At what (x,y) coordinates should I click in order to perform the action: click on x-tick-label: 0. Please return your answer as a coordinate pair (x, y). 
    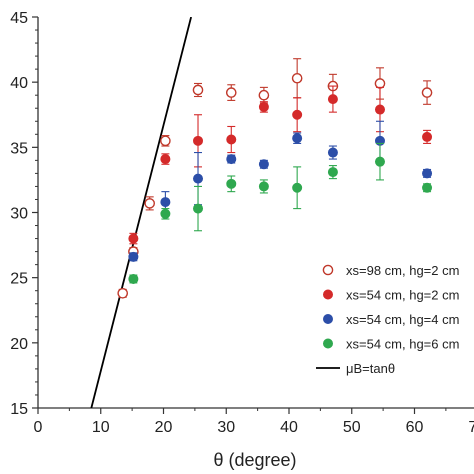
    Looking at the image, I should click on (38, 427).